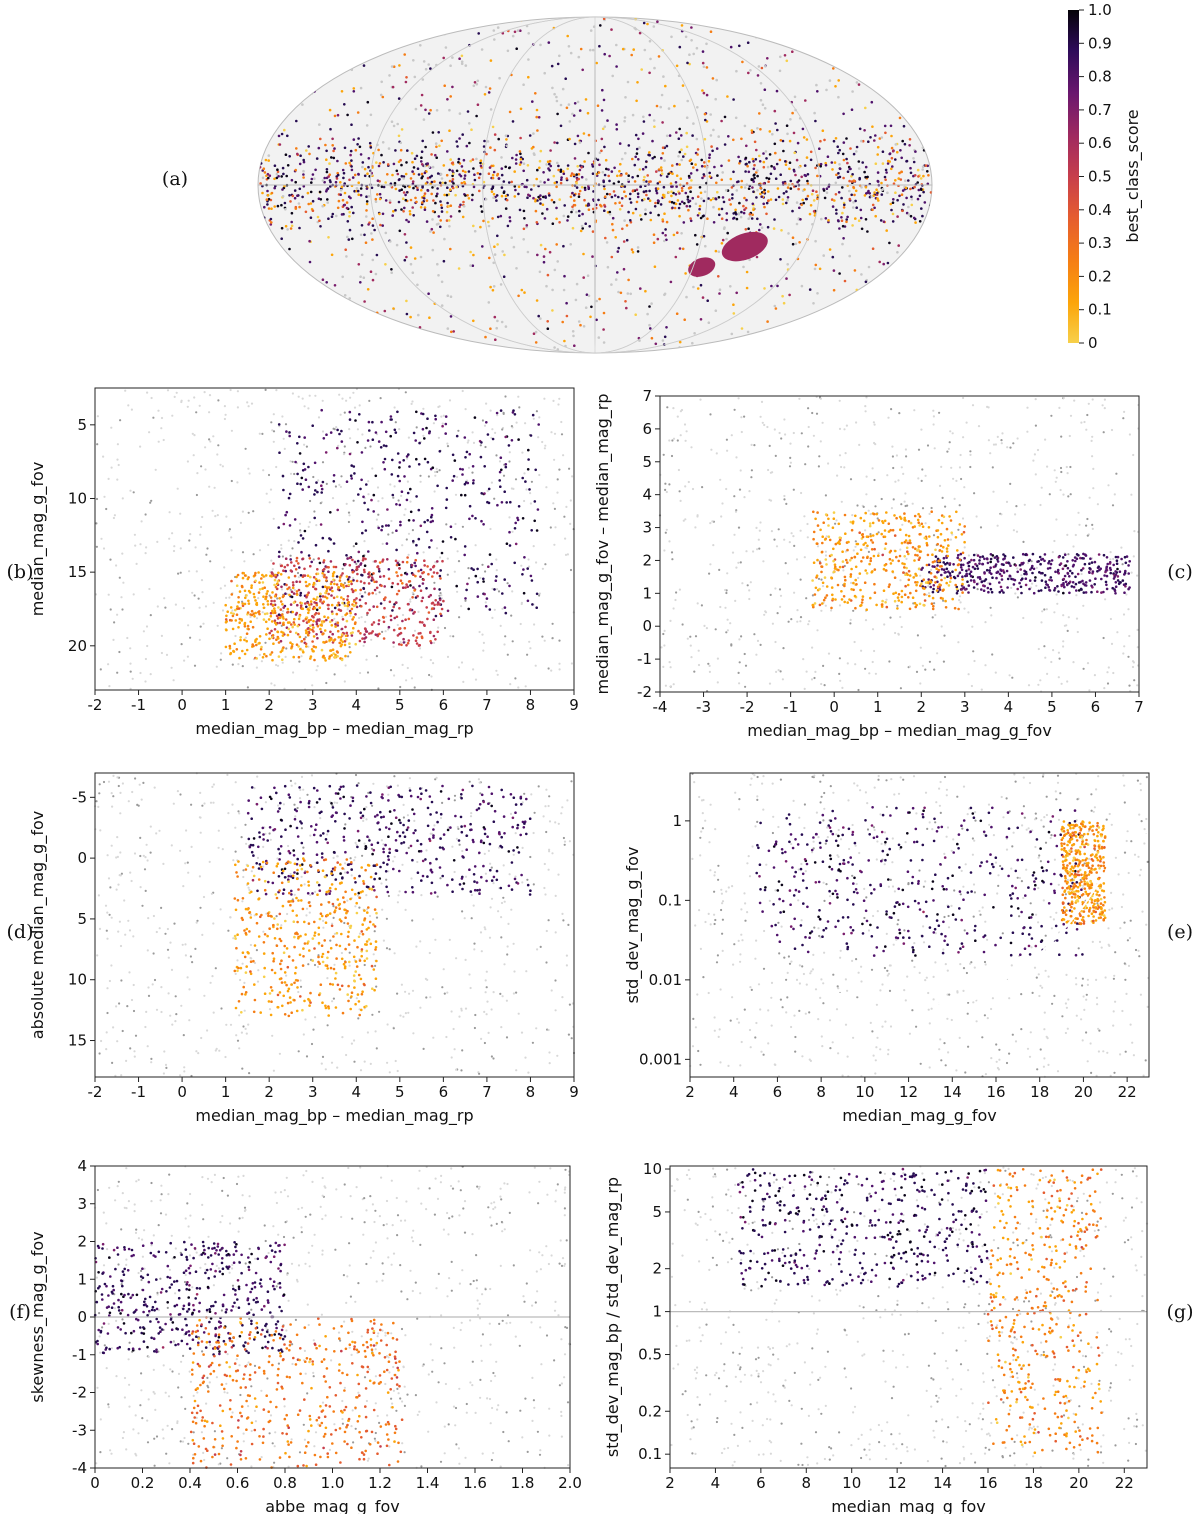 This screenshot has height=1514, width=1200. What do you see at coordinates (1073, 176) in the screenshot?
I see `colorbar-gradient` at bounding box center [1073, 176].